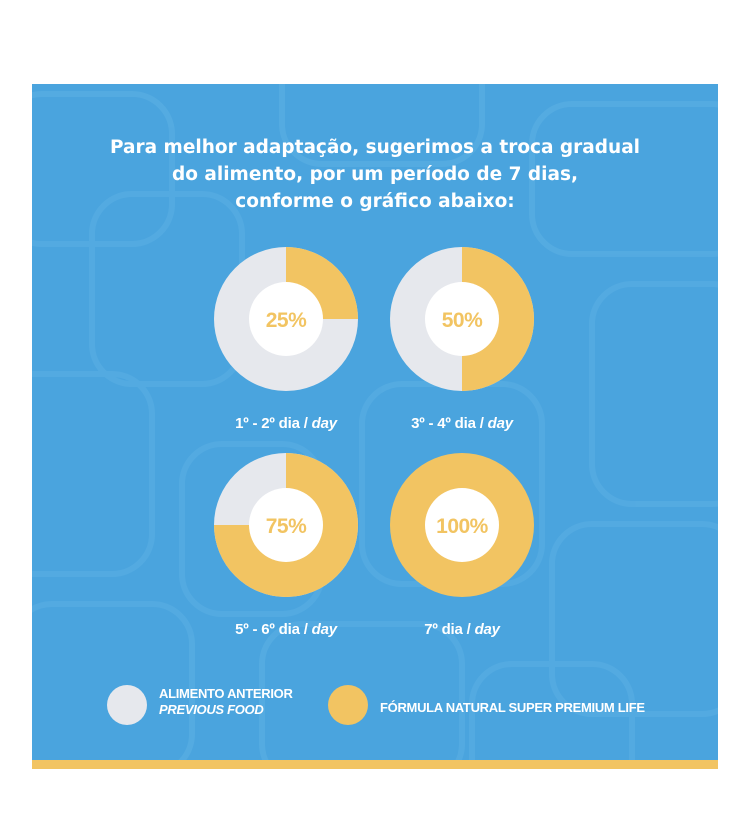 The image size is (750, 827). I want to click on donut-chart-1: 25%, so click(286, 319).